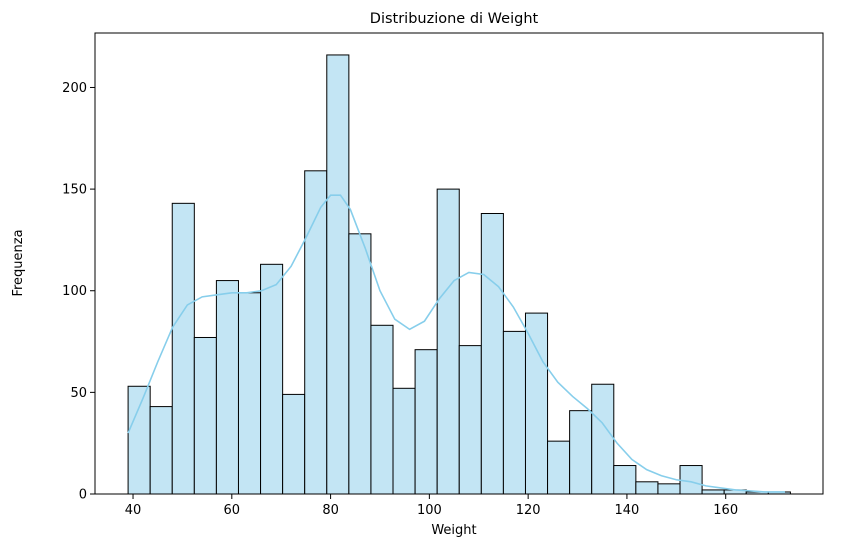  Describe the element at coordinates (74, 190) in the screenshot. I see `y-tick-label: 150` at that location.